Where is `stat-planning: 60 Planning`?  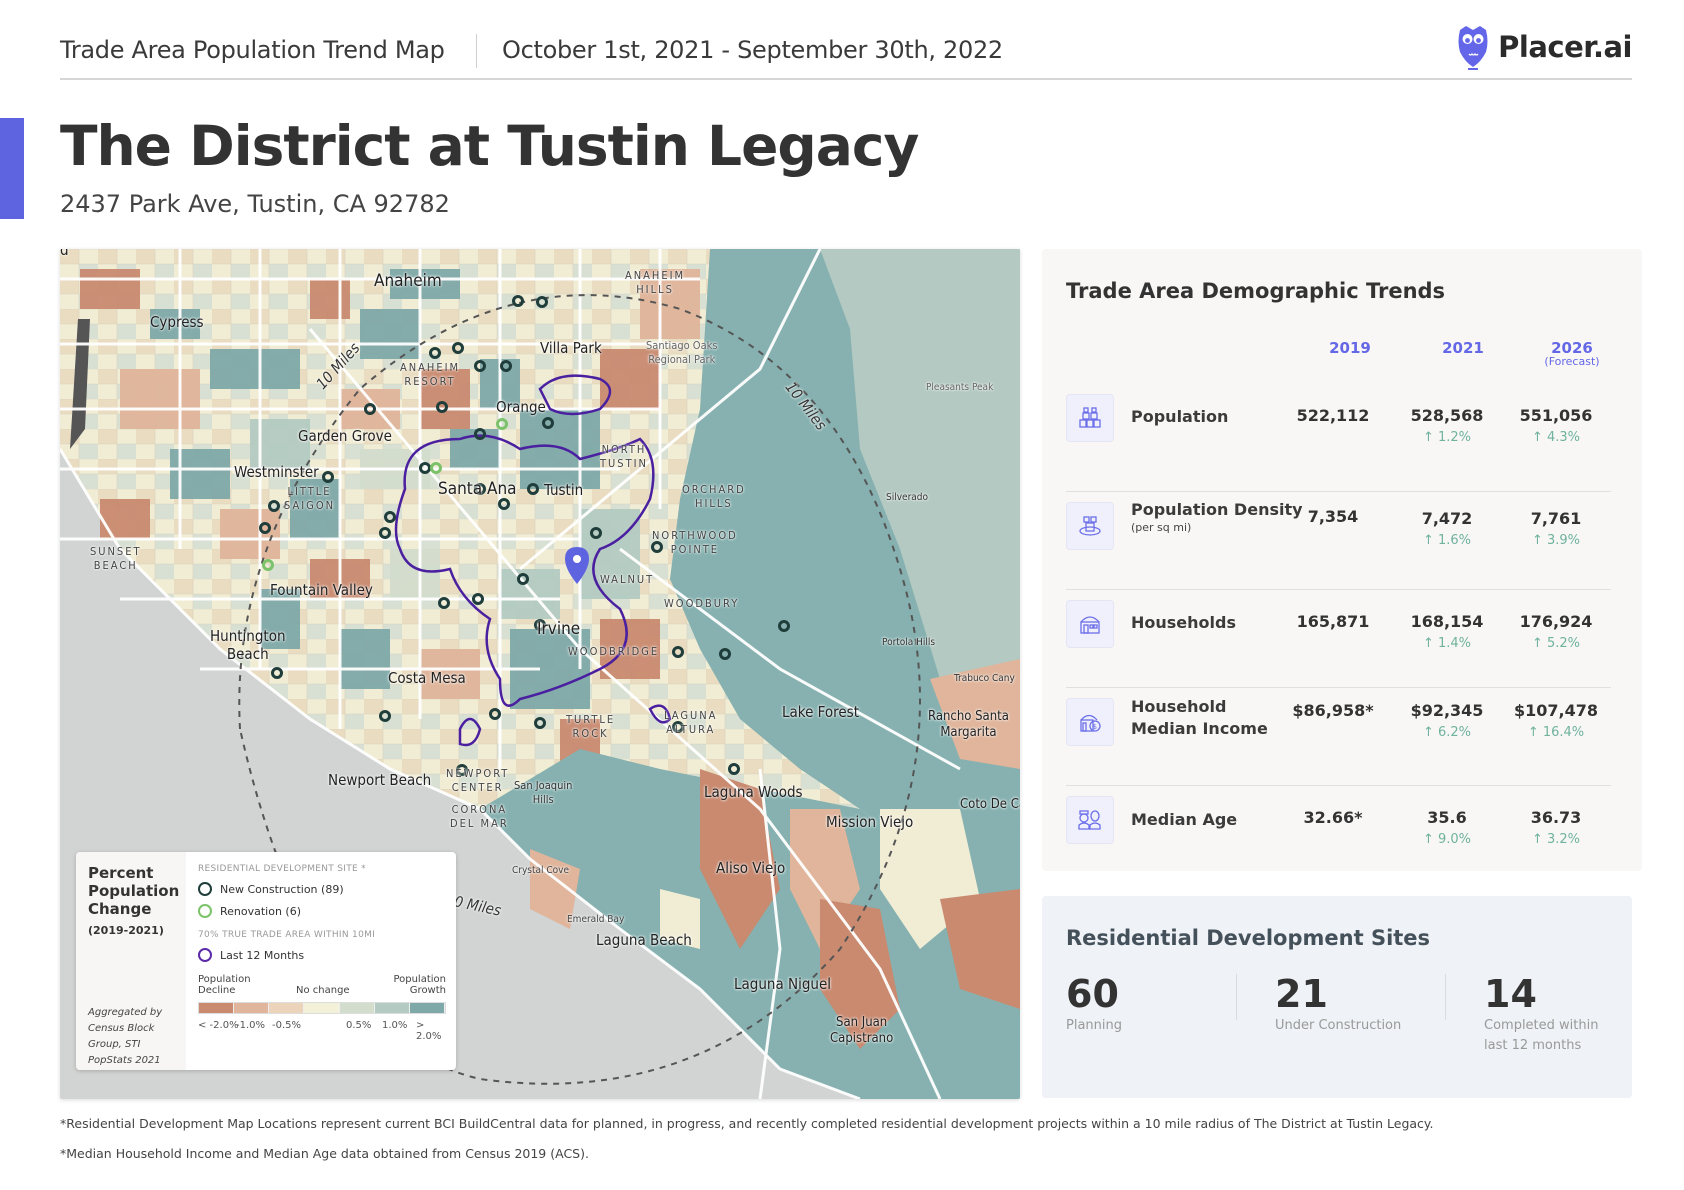
stat-planning: 60 Planning is located at coordinates (1094, 1004).